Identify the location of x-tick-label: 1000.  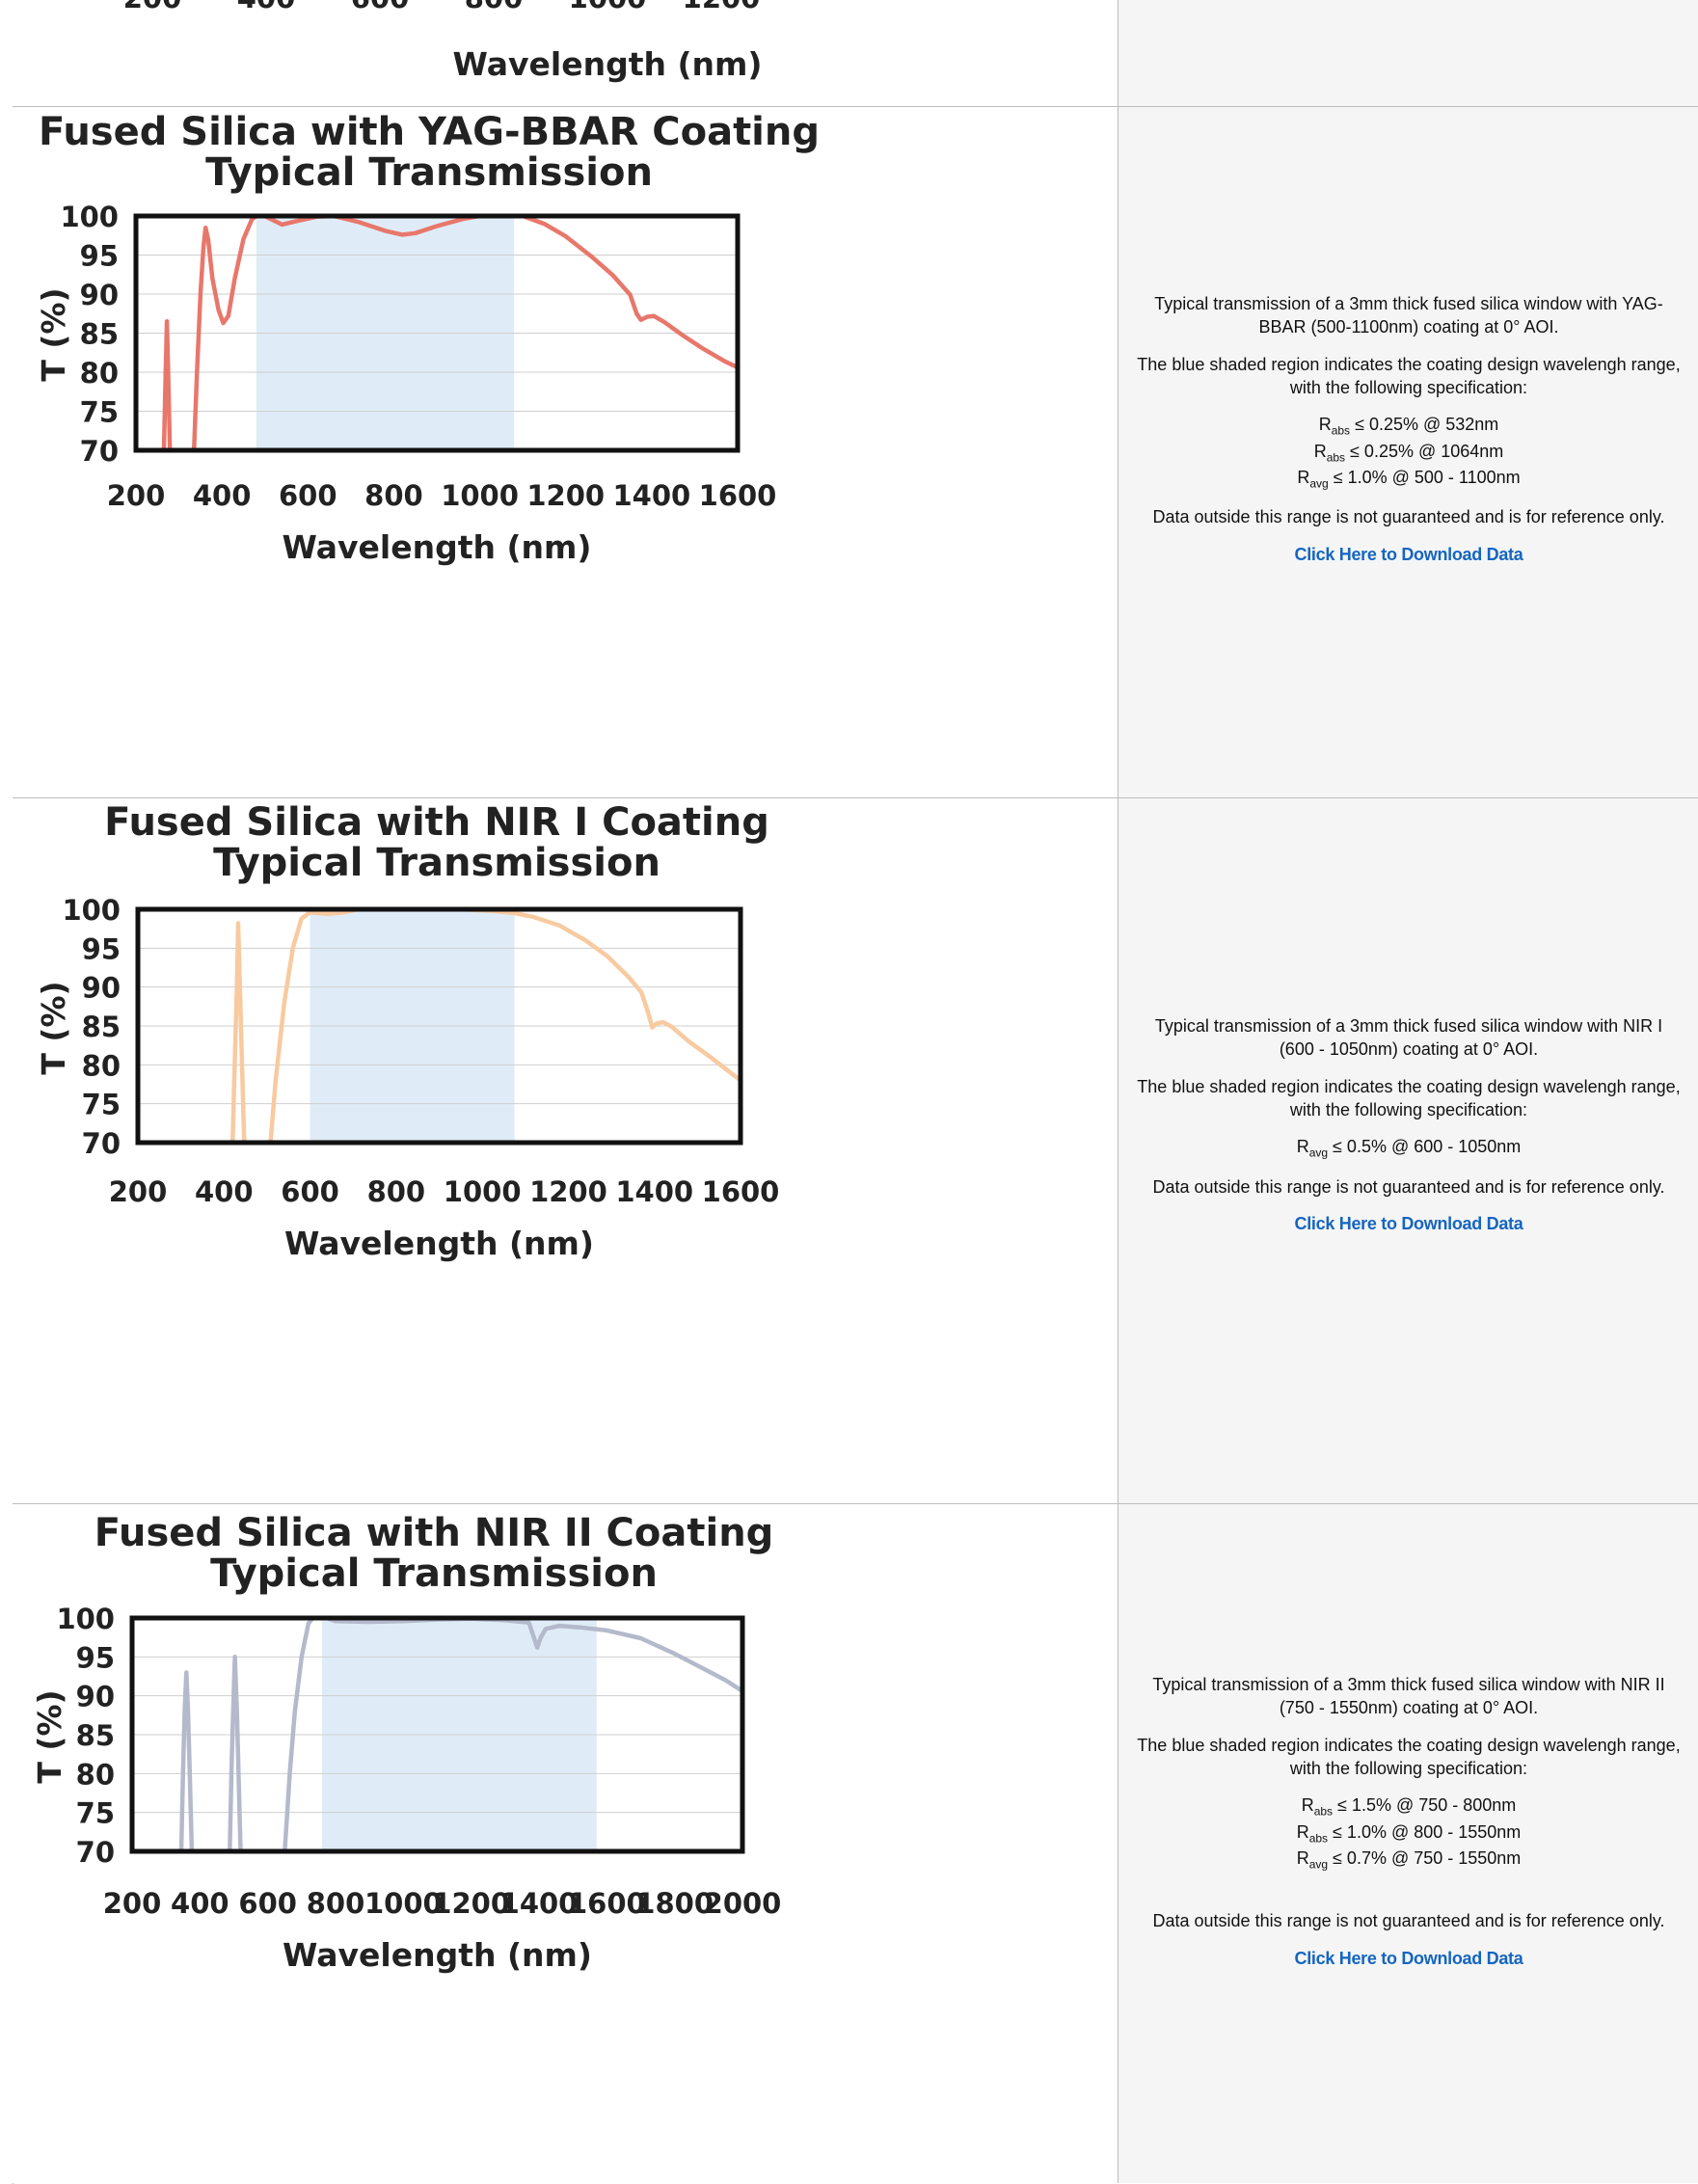
(403, 1903).